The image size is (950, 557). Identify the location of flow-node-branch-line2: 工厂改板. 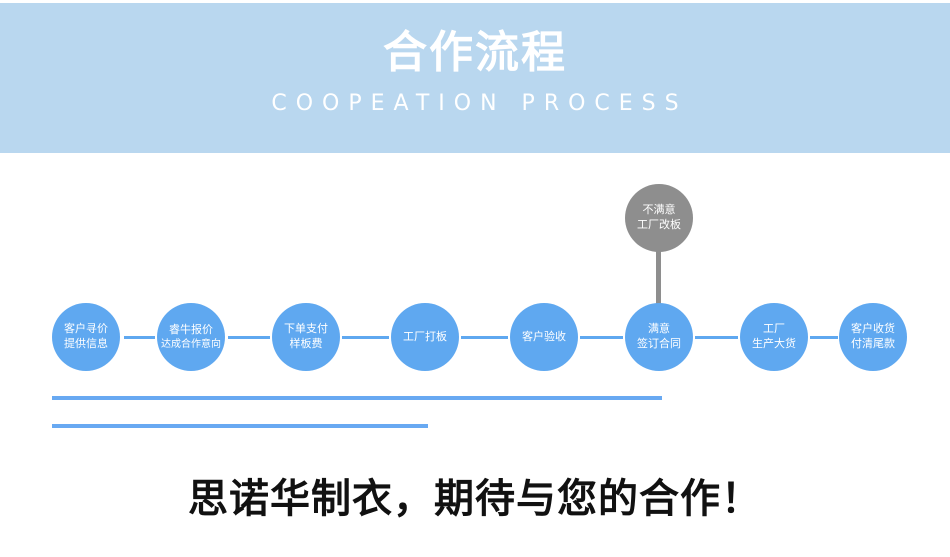
(659, 224).